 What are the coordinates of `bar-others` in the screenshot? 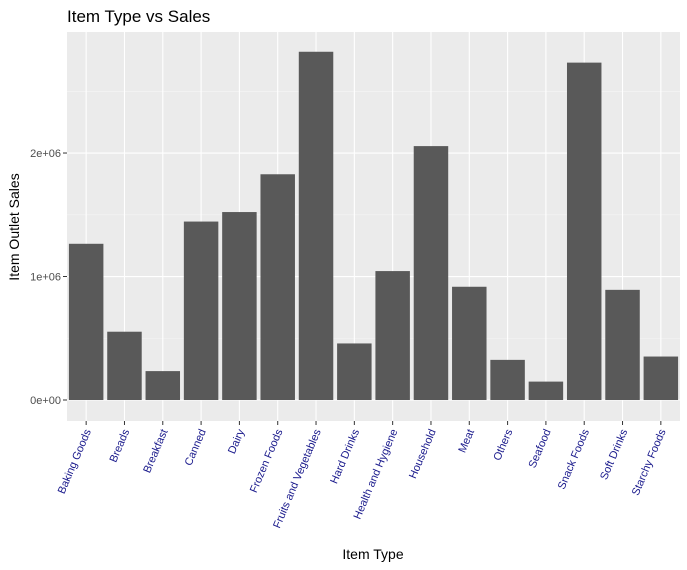 It's located at (507, 380).